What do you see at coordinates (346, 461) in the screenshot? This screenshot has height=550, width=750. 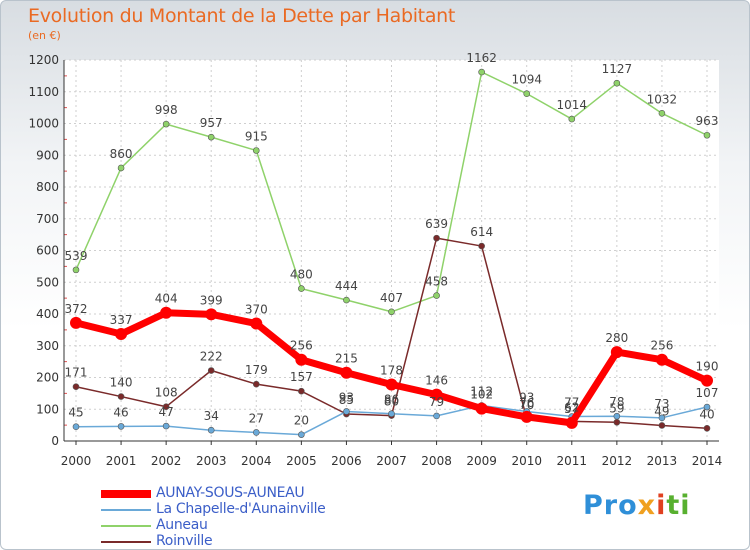 I see `x-tick-label: 2006` at bounding box center [346, 461].